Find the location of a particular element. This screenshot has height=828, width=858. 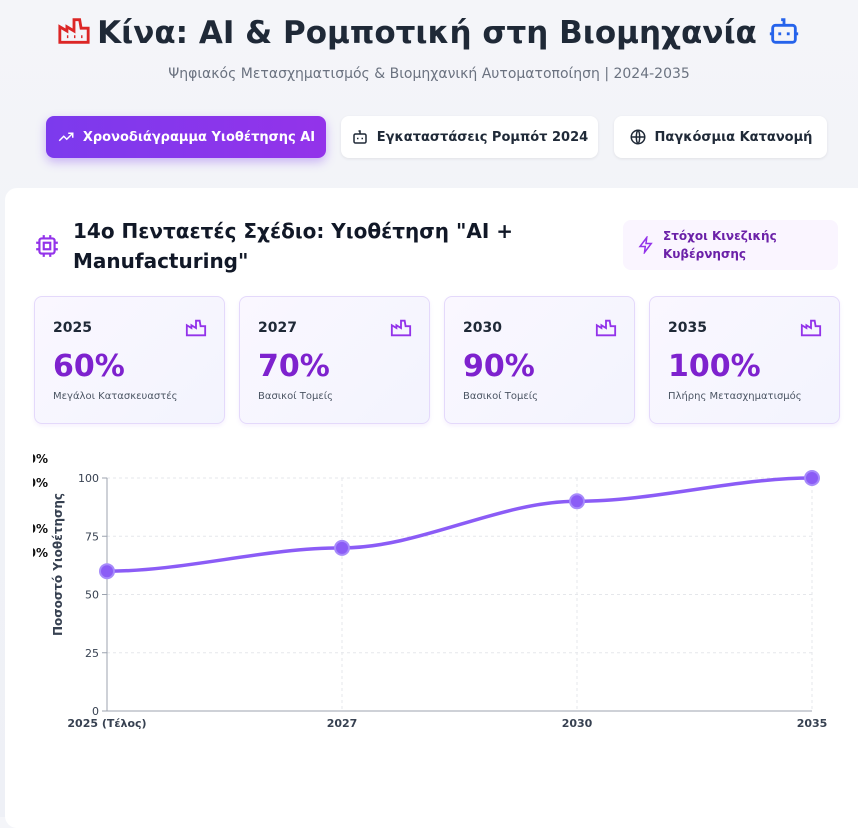

stat-card: 2027 70% Βασικοί Τομείς is located at coordinates (334, 360).